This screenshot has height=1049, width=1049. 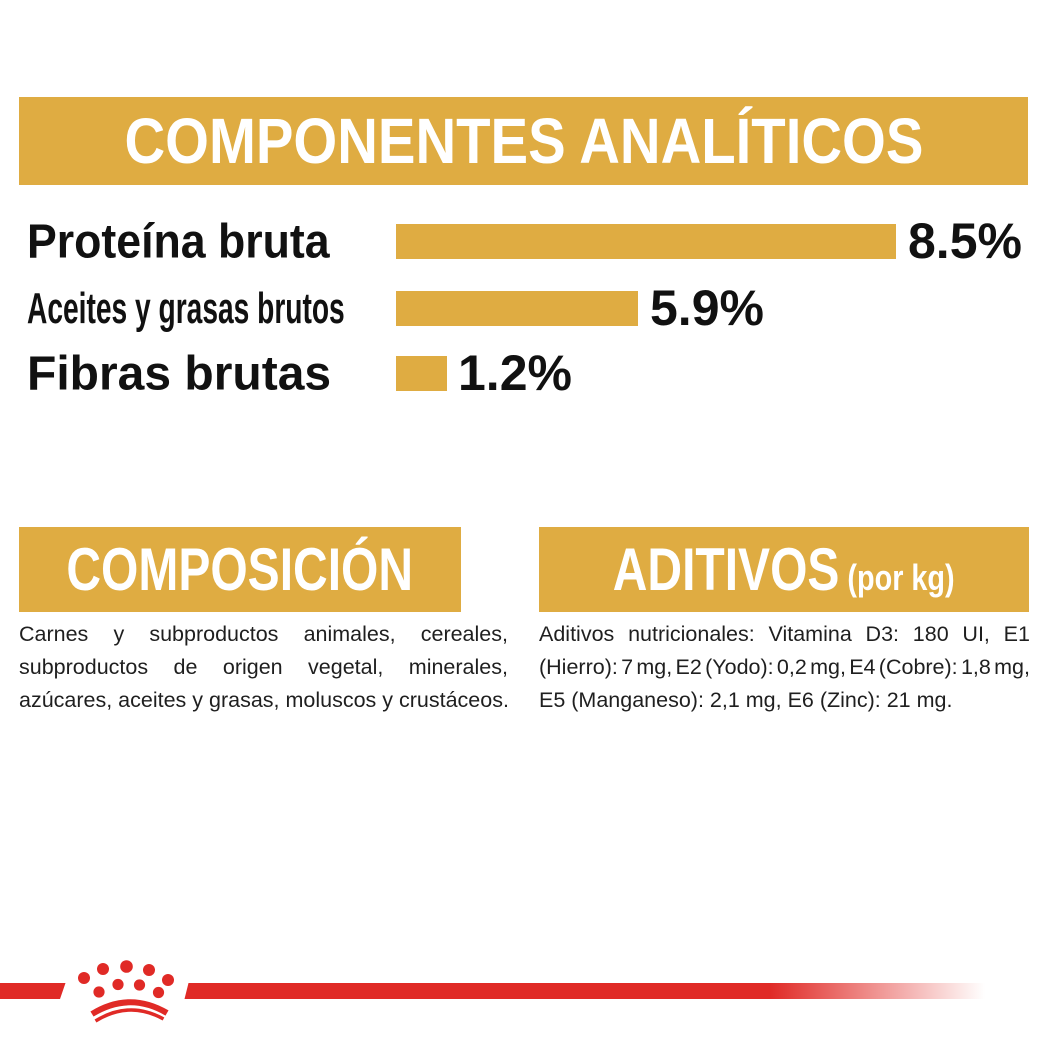 What do you see at coordinates (126, 991) in the screenshot?
I see `crown-icon` at bounding box center [126, 991].